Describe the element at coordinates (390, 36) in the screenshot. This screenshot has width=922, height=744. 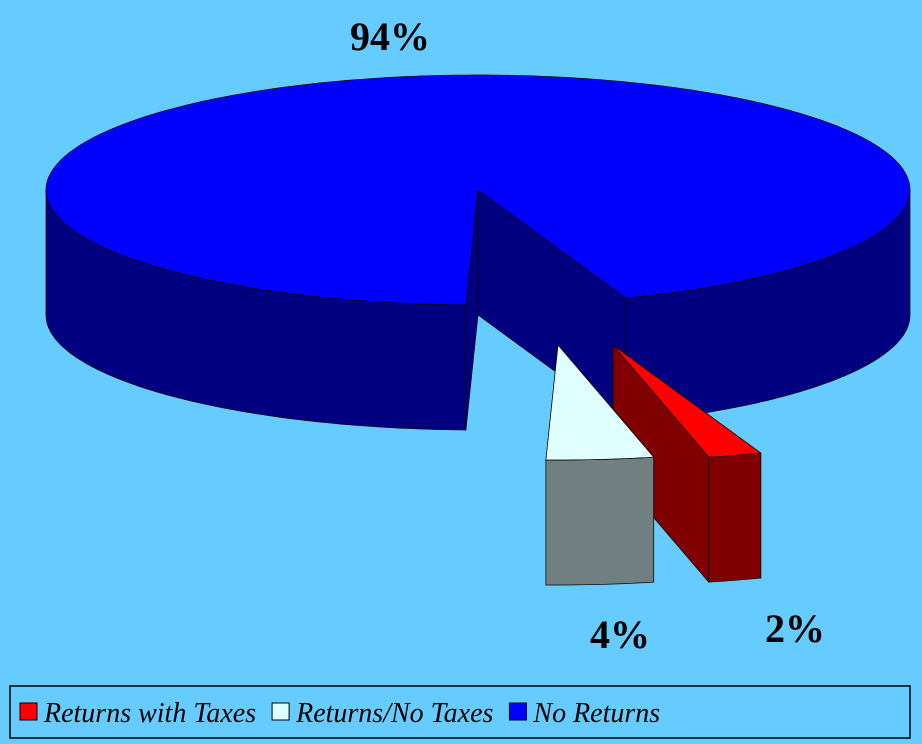
I see `value-label: 94%` at that location.